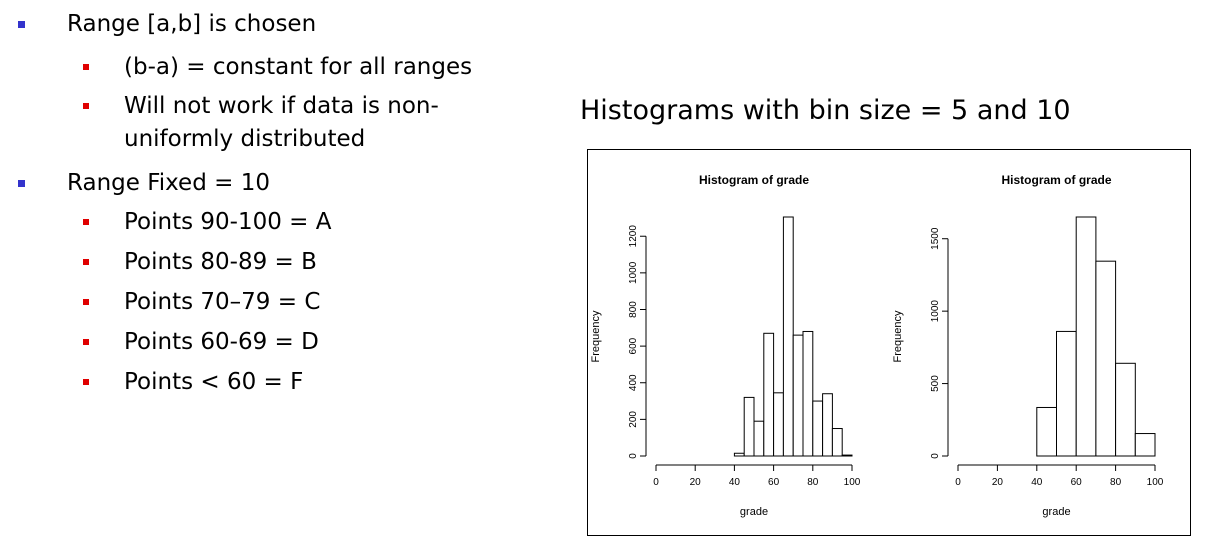  I want to click on y-tick-label: 1500, so click(935, 238).